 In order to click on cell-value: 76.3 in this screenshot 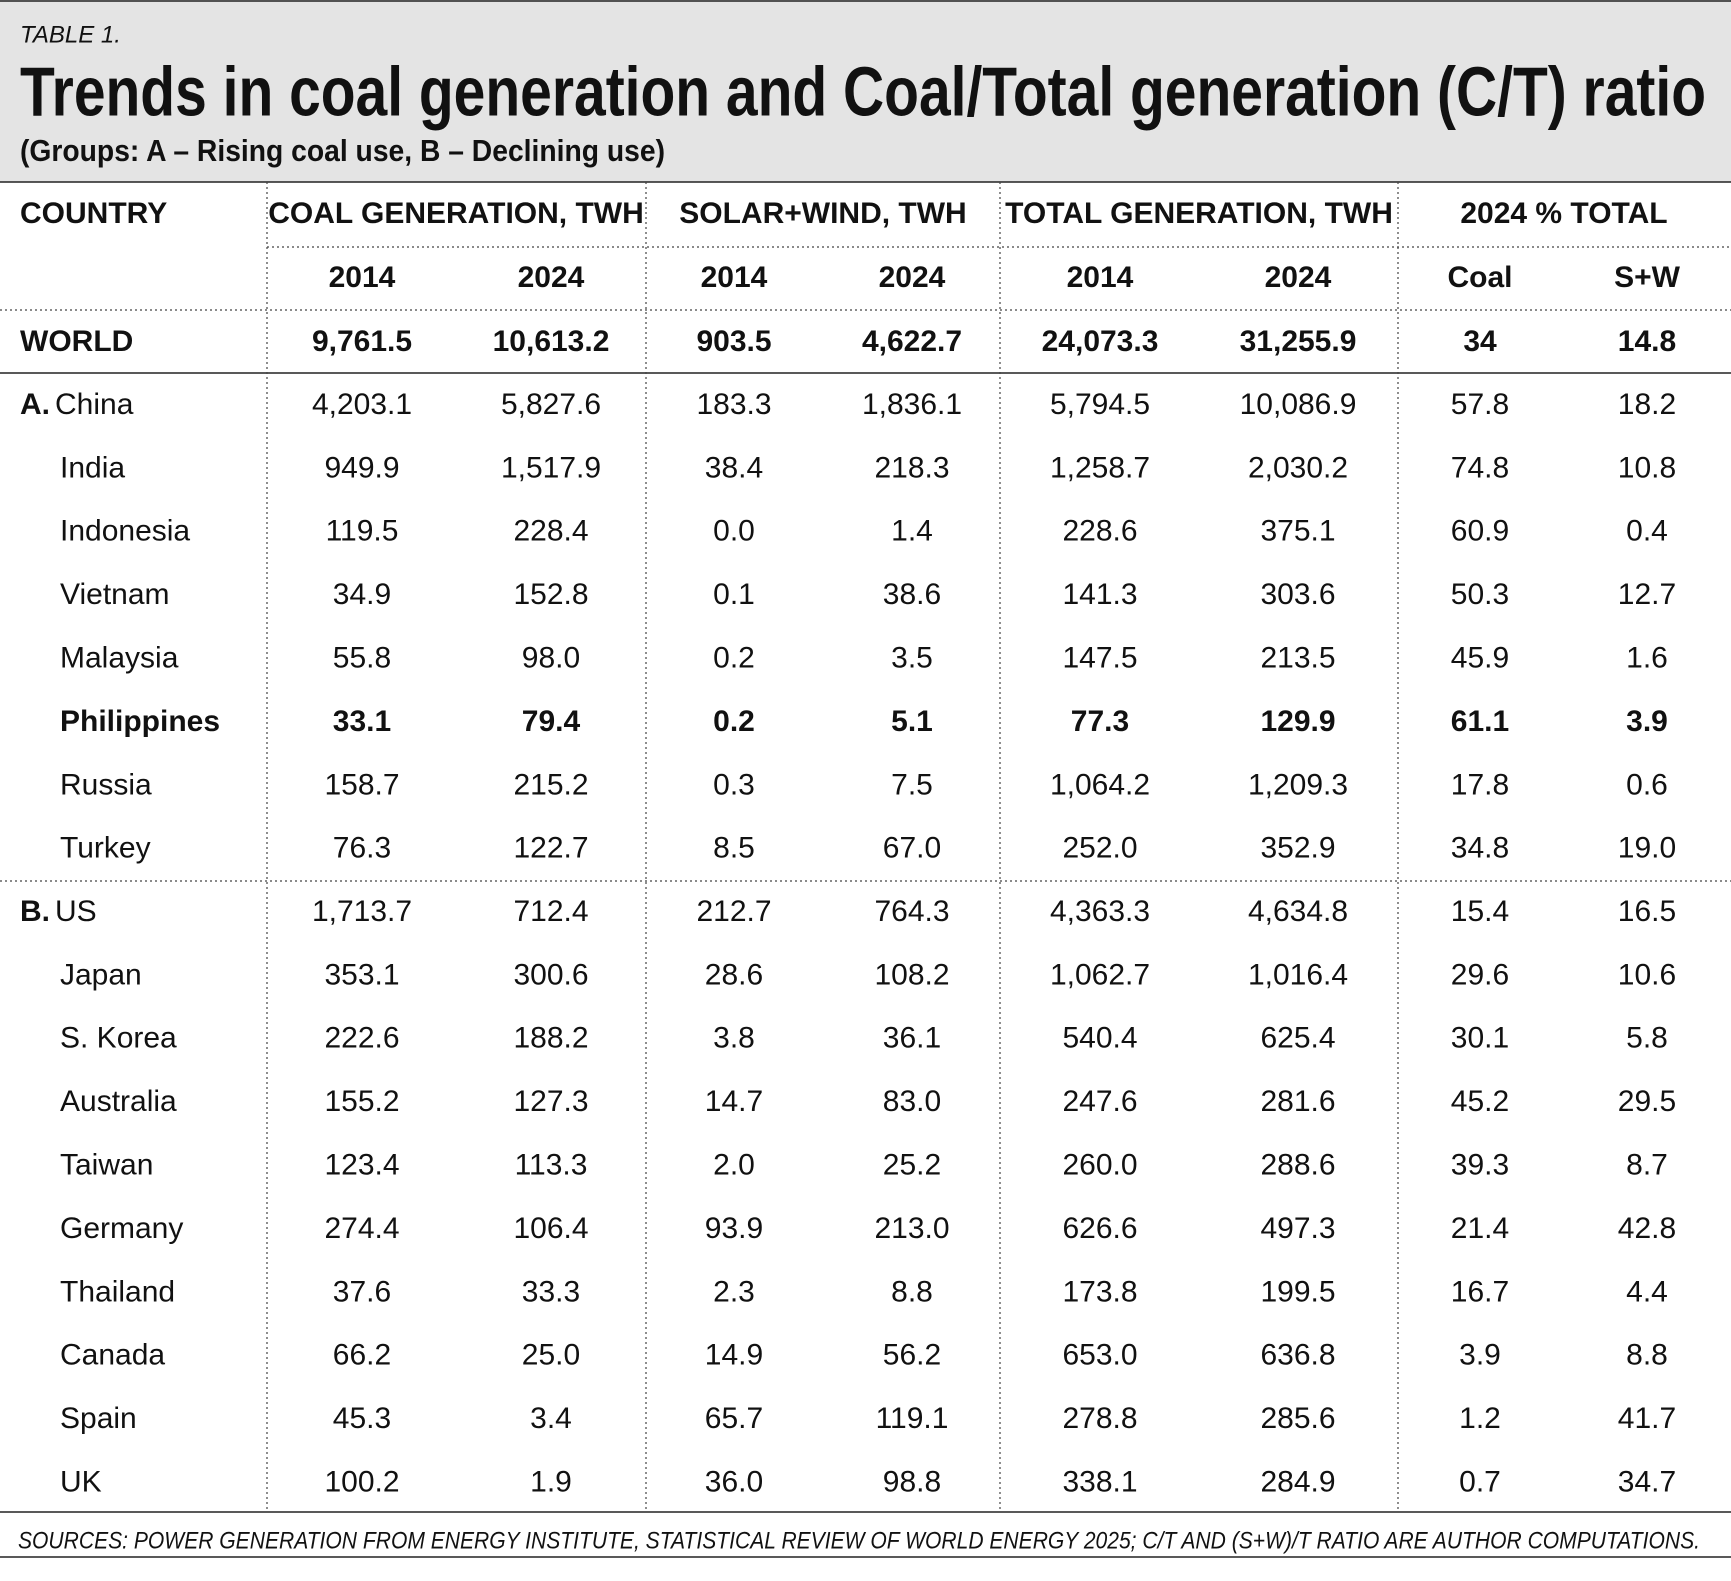, I will do `click(362, 848)`.